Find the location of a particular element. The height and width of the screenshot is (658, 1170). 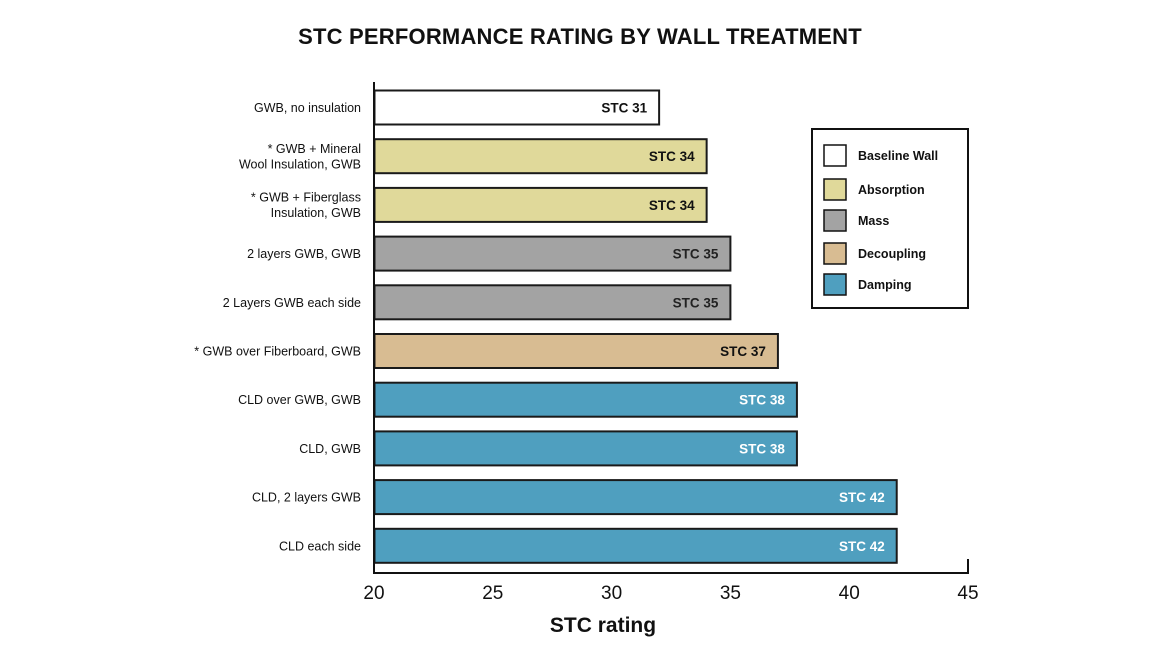

legend-label-mass: Mass is located at coordinates (873, 221).